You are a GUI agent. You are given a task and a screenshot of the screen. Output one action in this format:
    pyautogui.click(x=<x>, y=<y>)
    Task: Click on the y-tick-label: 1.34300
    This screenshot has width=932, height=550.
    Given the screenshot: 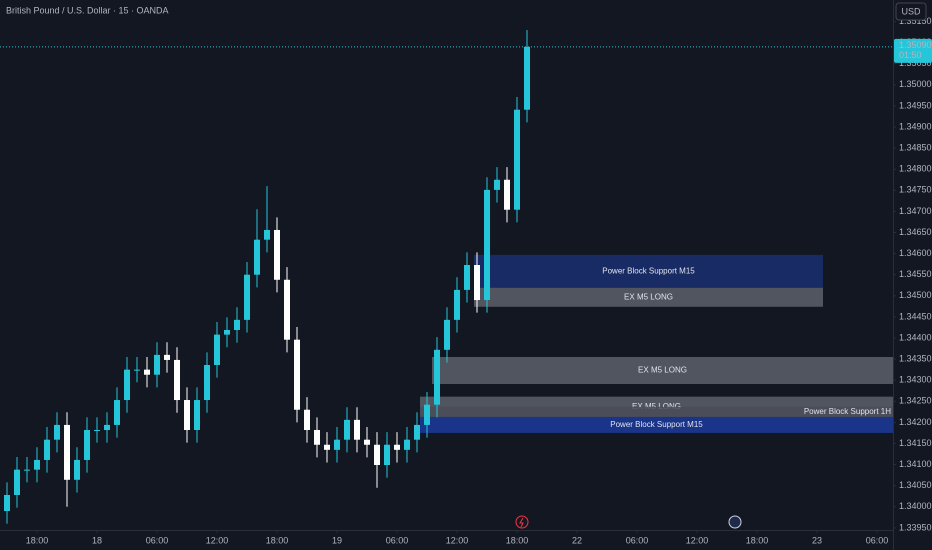 What is the action you would take?
    pyautogui.click(x=915, y=380)
    